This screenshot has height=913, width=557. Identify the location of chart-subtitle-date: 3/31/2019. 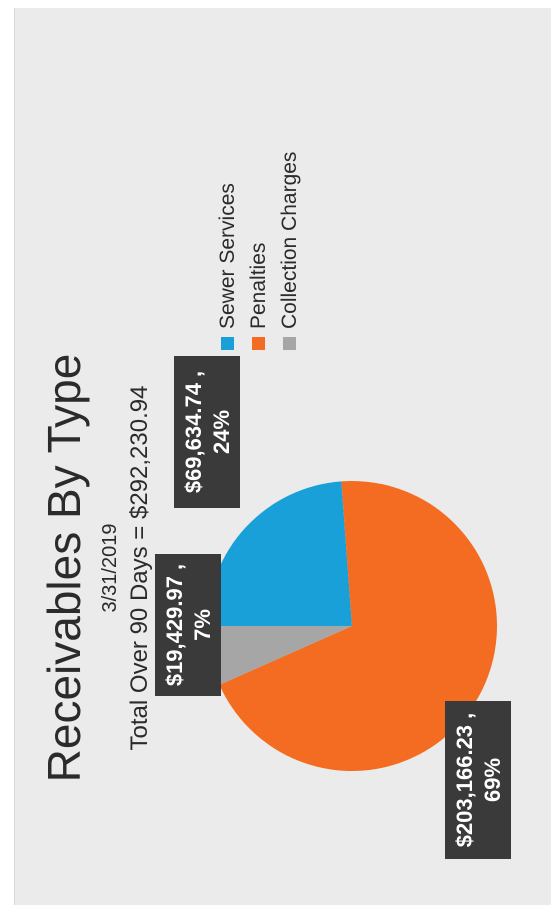
(110, 568).